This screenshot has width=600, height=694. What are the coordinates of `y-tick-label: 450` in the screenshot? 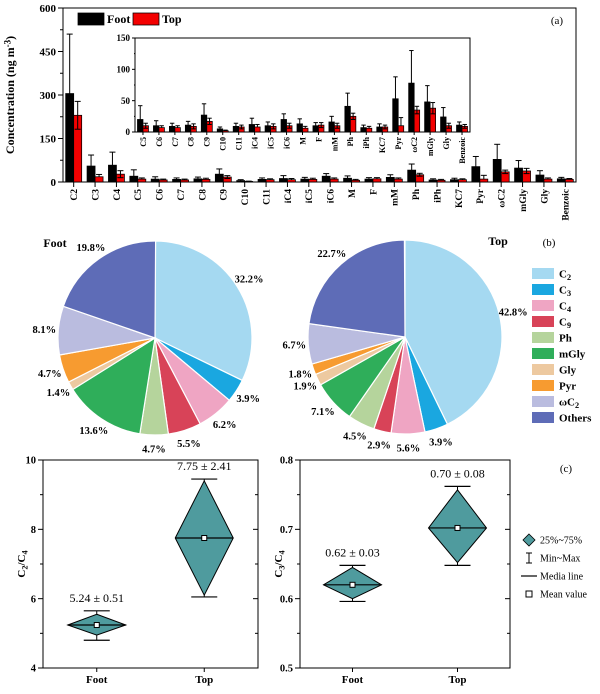 It's located at (48, 52).